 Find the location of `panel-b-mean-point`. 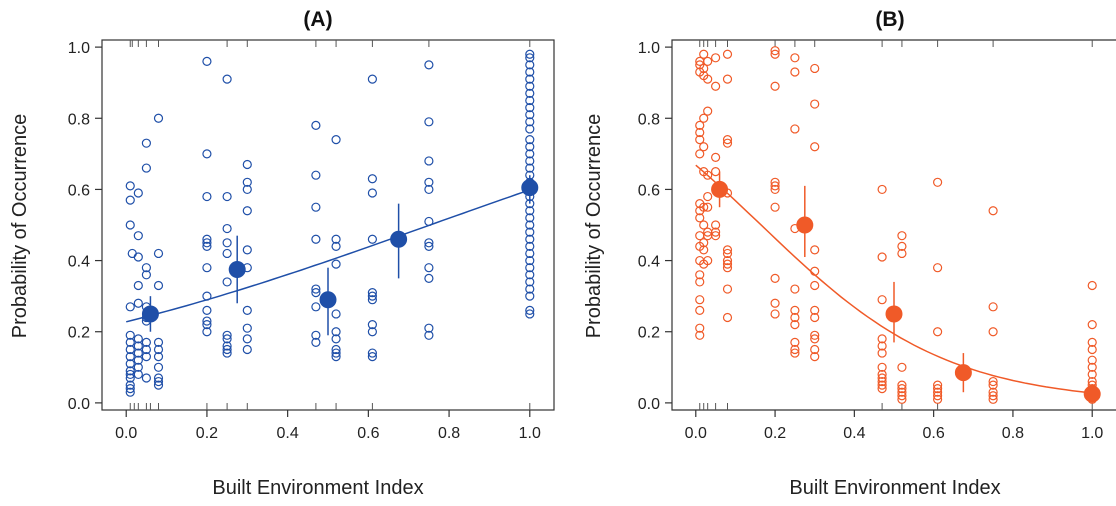

panel-b-mean-point is located at coordinates (894, 314).